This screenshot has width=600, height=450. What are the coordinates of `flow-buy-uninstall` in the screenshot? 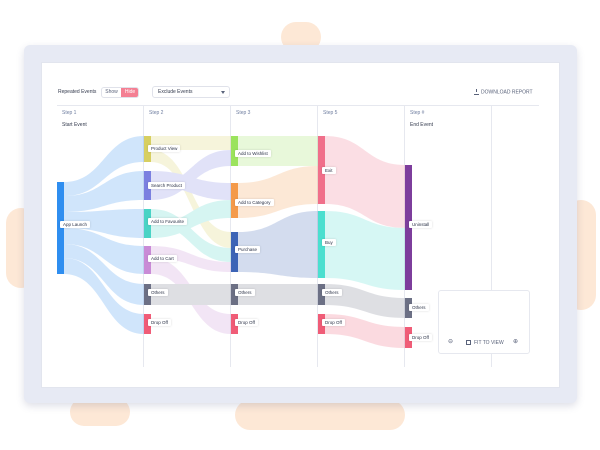 It's located at (365, 250).